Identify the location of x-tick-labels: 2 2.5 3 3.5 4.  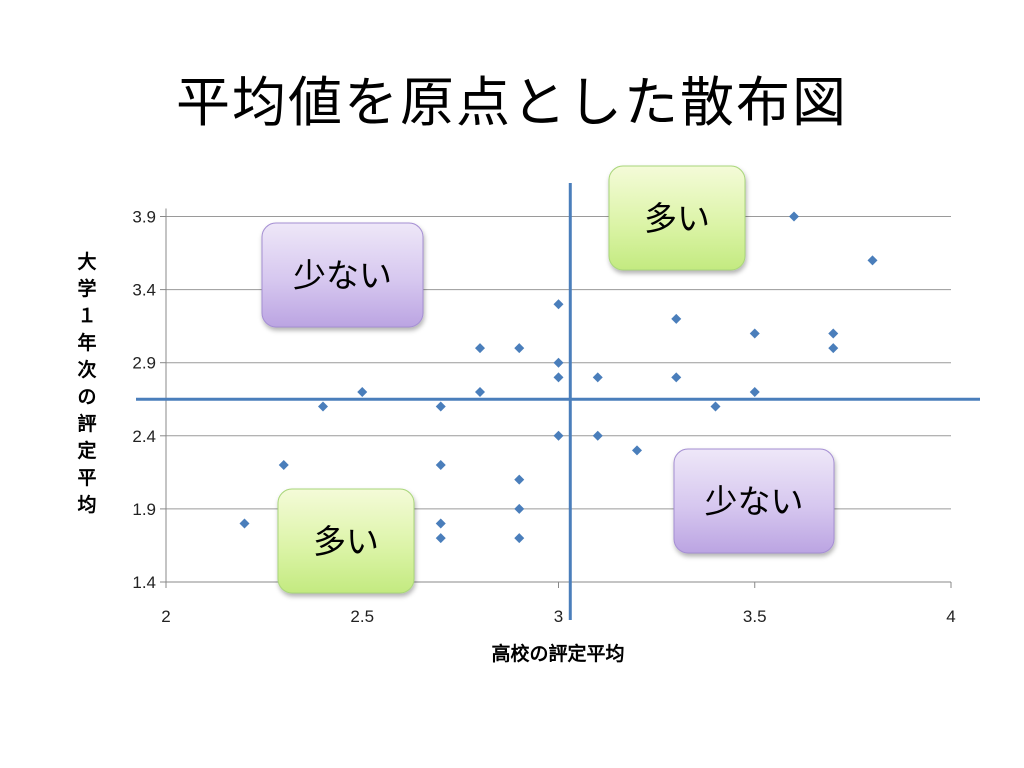
(558, 616).